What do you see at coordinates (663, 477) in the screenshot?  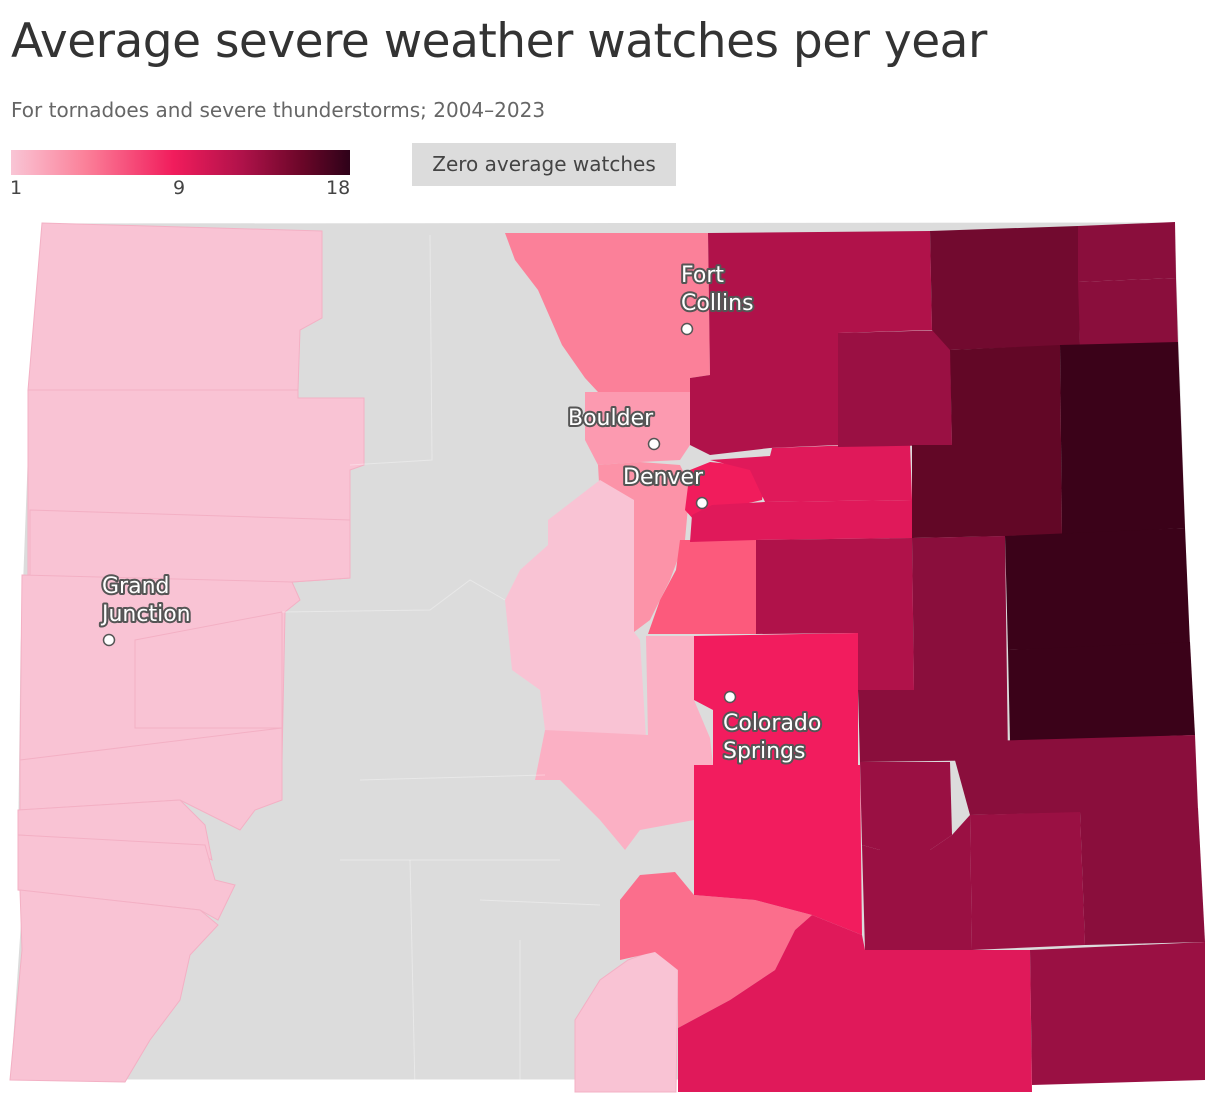 I see `denver-label: Denver` at bounding box center [663, 477].